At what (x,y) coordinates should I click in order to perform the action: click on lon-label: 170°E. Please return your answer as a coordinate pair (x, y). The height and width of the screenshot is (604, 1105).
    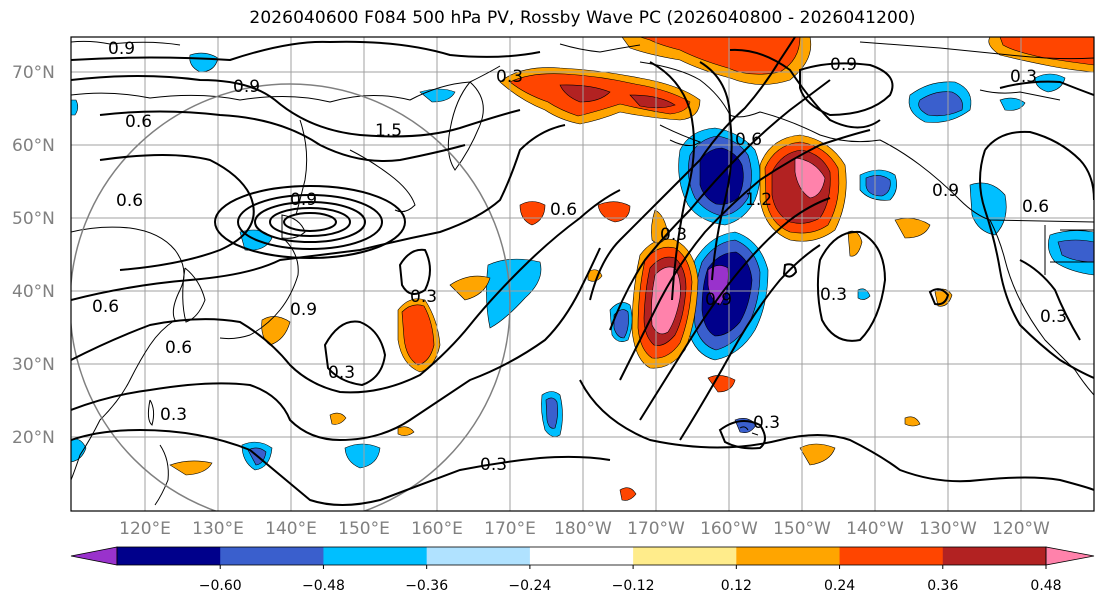
    Looking at the image, I should click on (510, 529).